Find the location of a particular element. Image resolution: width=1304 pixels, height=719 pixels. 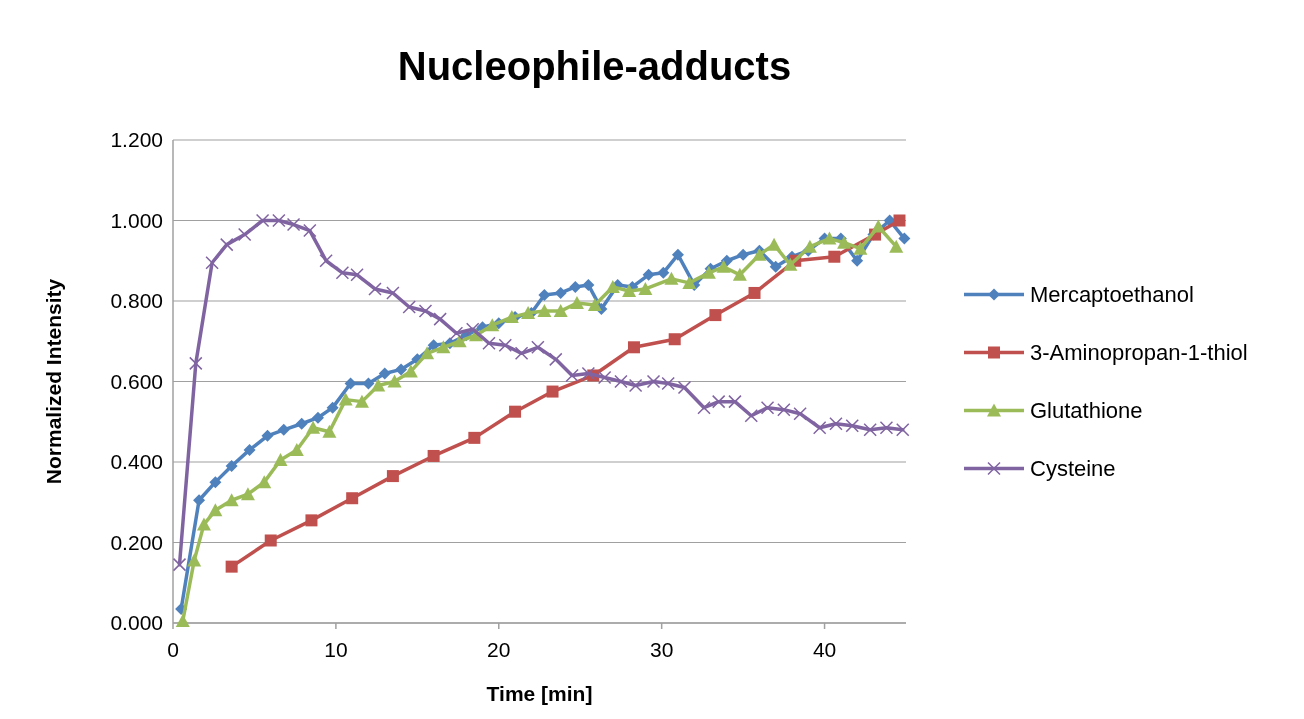

y-axis-title: Normalized Intensity is located at coordinates (53, 381).